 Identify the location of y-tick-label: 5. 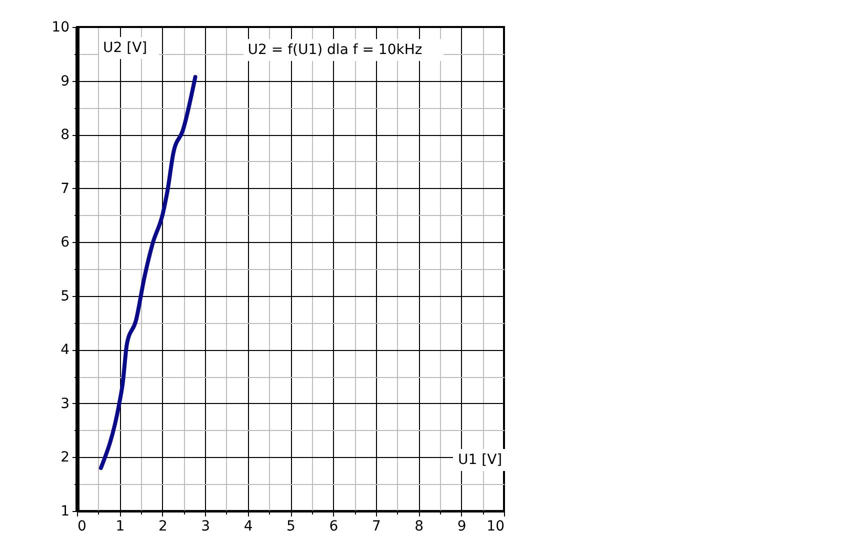
(65, 296).